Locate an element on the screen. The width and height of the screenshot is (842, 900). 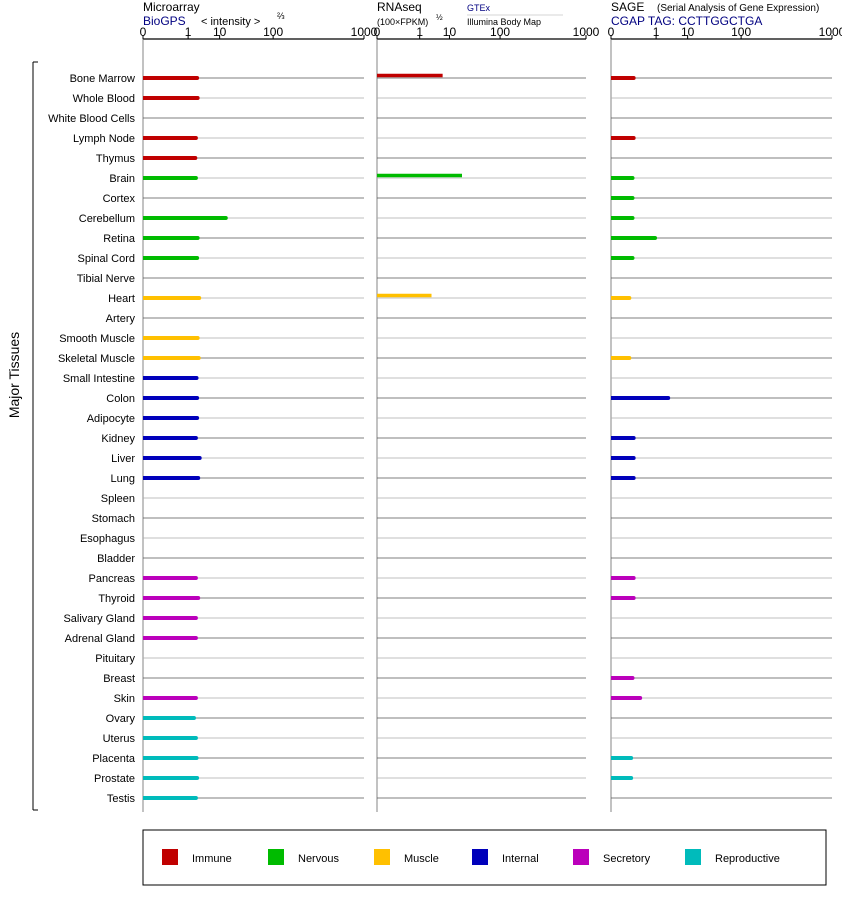
tissue-label: Bone Marrow is located at coordinates (102, 79).